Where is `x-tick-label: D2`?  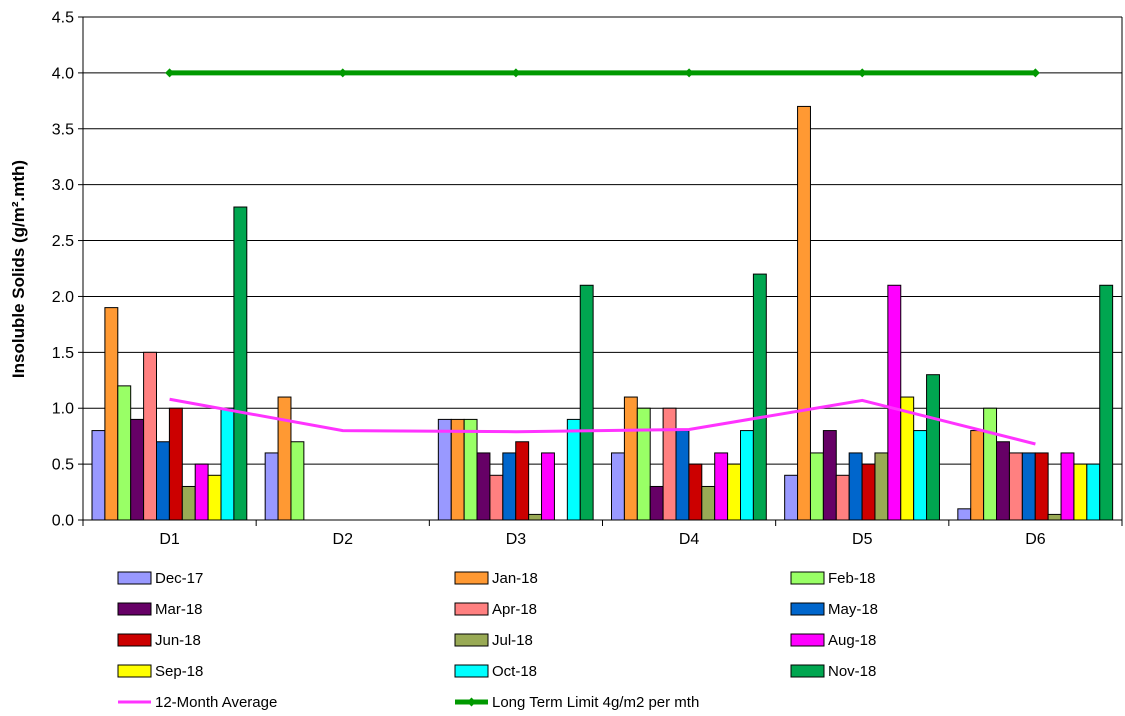
x-tick-label: D2 is located at coordinates (343, 539).